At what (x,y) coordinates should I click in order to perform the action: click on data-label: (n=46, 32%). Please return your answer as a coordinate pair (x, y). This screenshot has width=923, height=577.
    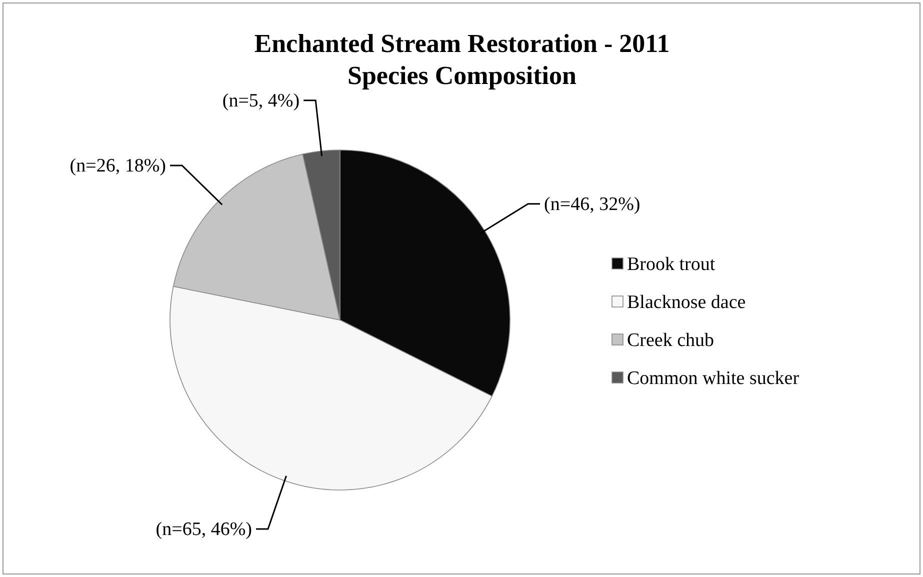
    Looking at the image, I should click on (592, 204).